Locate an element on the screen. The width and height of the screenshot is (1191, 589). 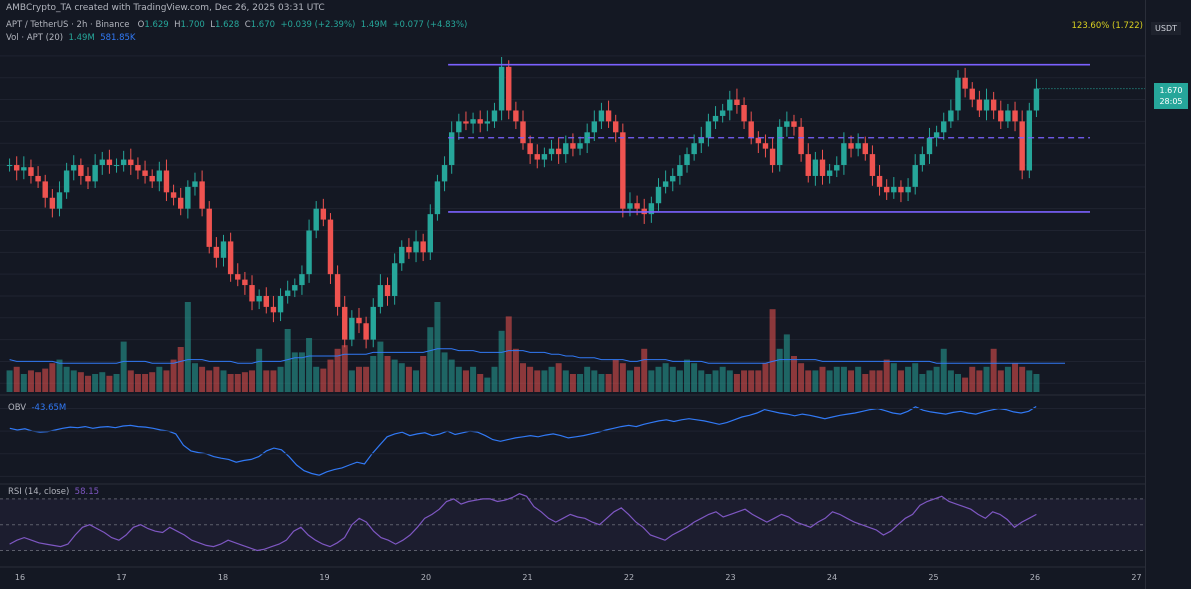
time-tick-label: 22 is located at coordinates (629, 577).